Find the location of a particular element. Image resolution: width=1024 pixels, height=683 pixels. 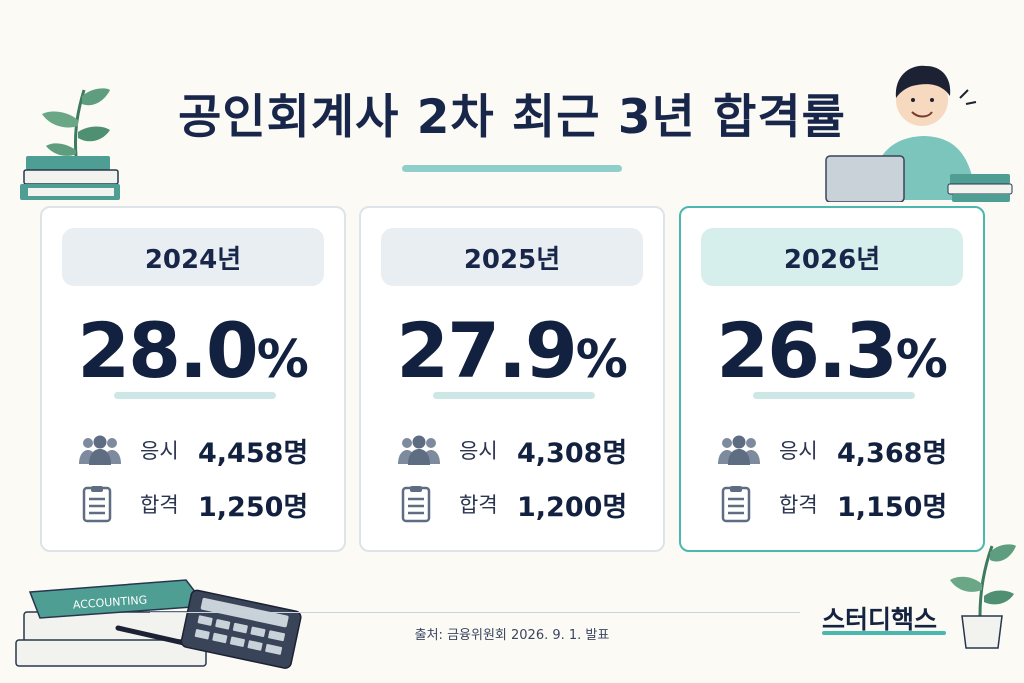

pass-rate-value: 28.0 is located at coordinates (168, 350).